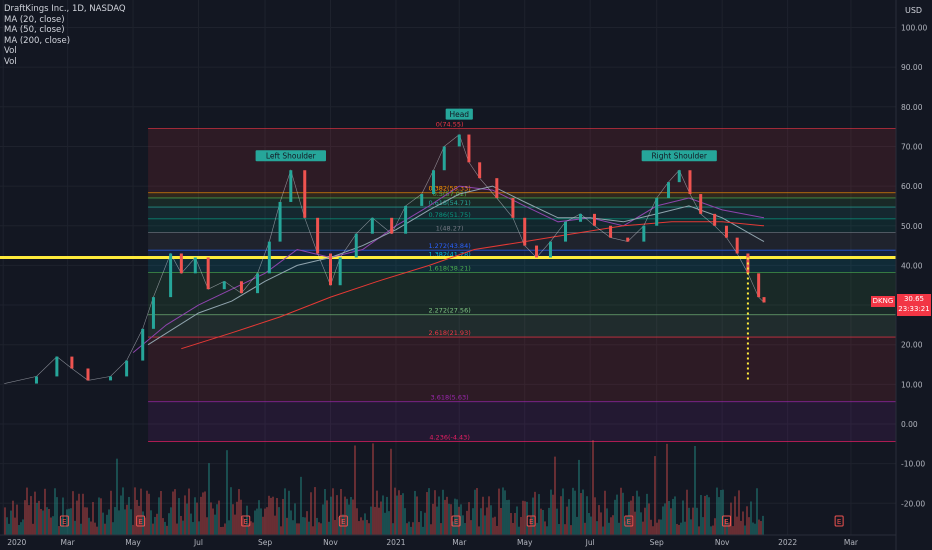 The width and height of the screenshot is (932, 550). I want to click on fib-band, so click(522, 254).